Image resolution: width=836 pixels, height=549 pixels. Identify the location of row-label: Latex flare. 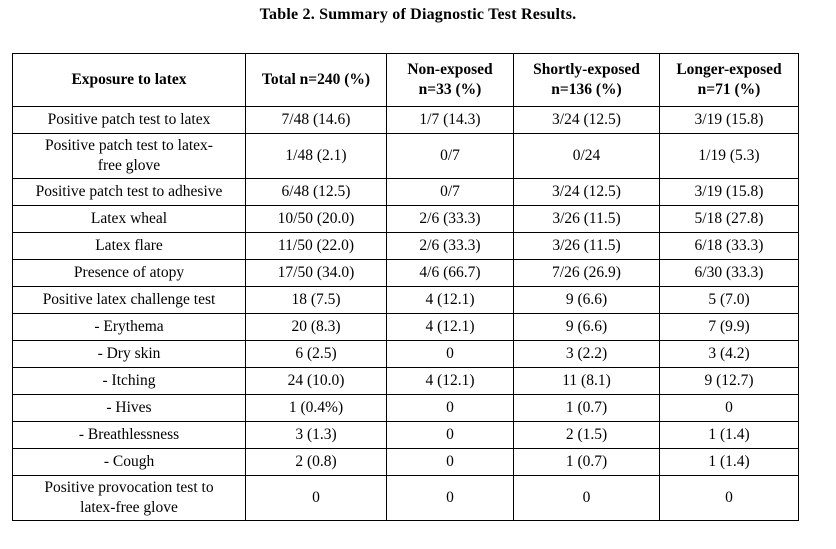
(129, 246).